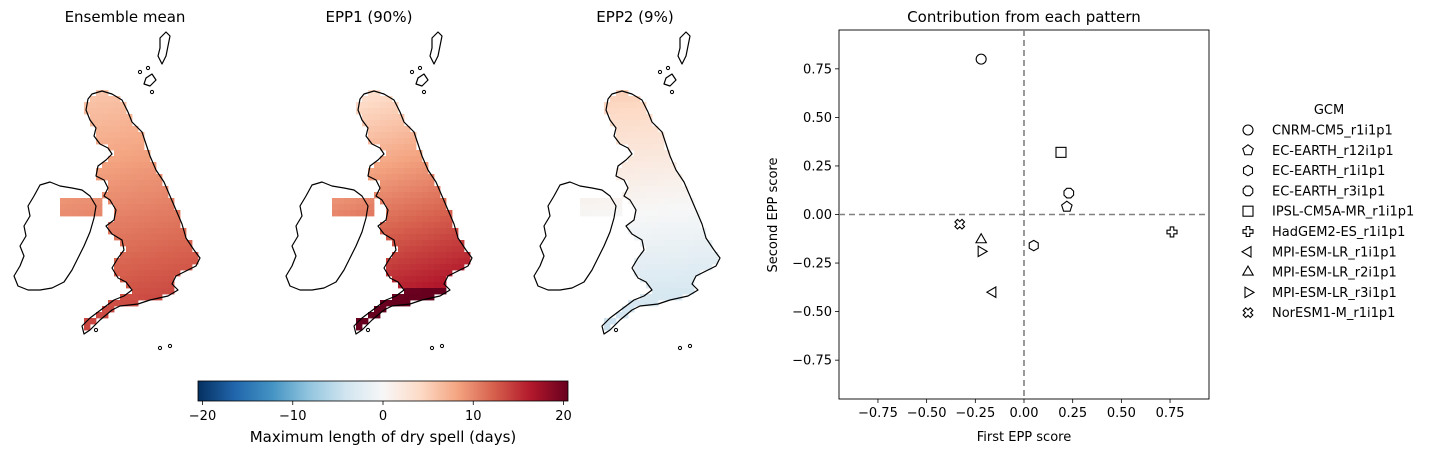  I want to click on data-point-ec-earth-r3i1p1, so click(1069, 193).